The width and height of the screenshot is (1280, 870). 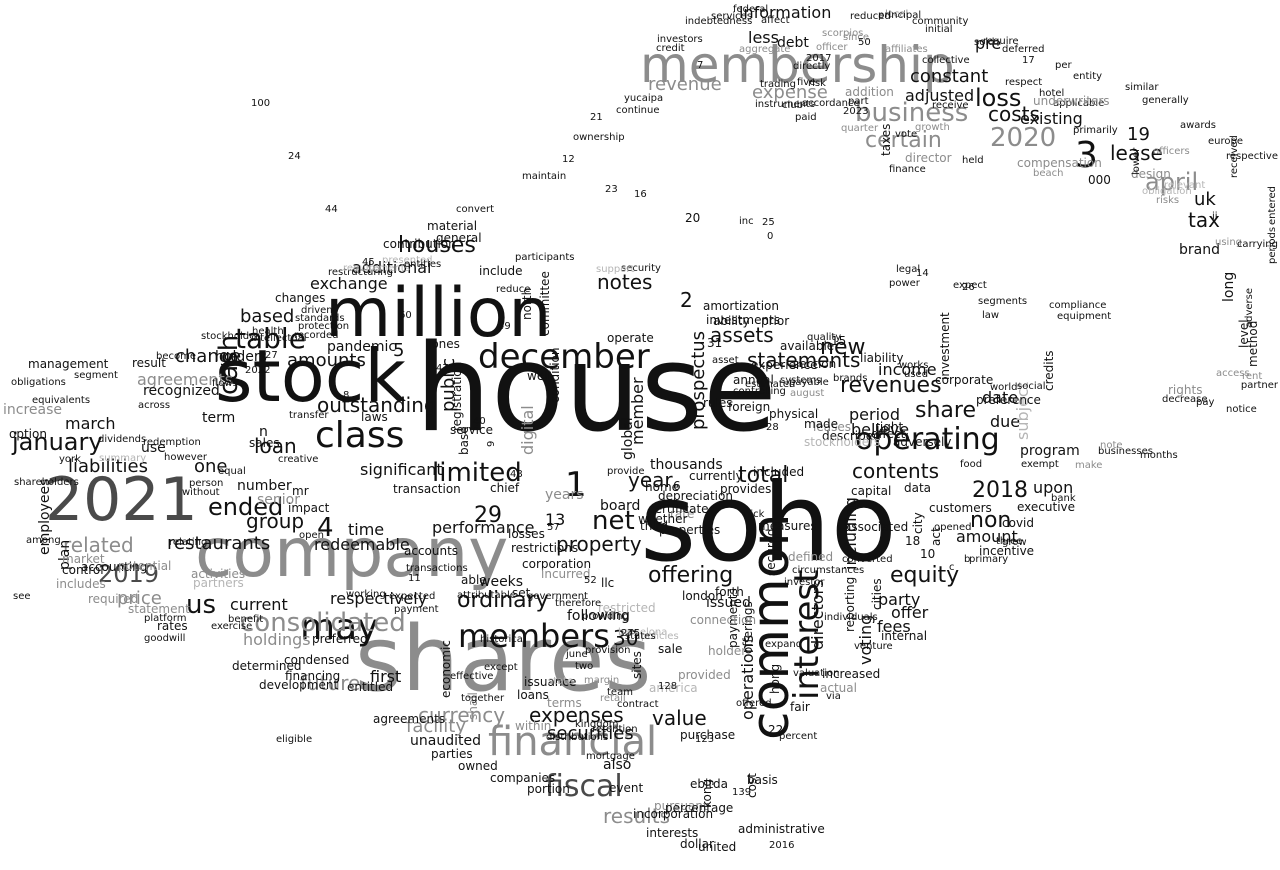 What do you see at coordinates (728, 603) in the screenshot?
I see `word-issued: issued` at bounding box center [728, 603].